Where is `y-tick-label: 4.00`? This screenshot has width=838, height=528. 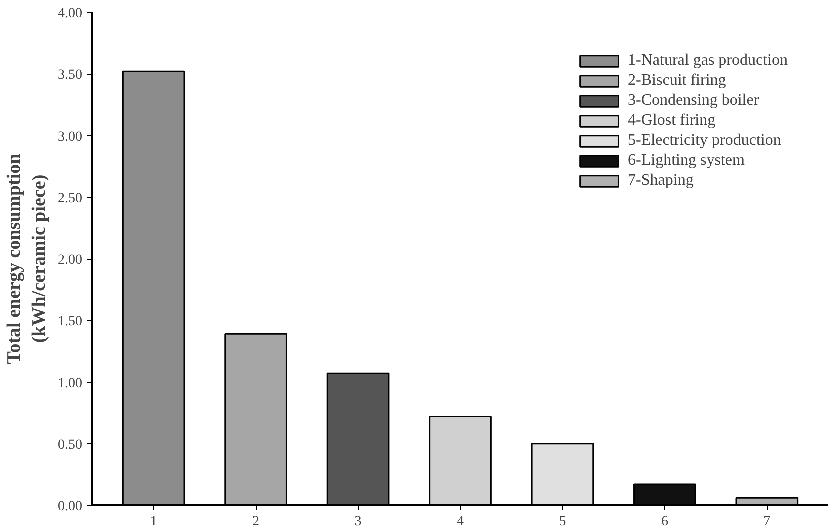 y-tick-label: 4.00 is located at coordinates (70, 14).